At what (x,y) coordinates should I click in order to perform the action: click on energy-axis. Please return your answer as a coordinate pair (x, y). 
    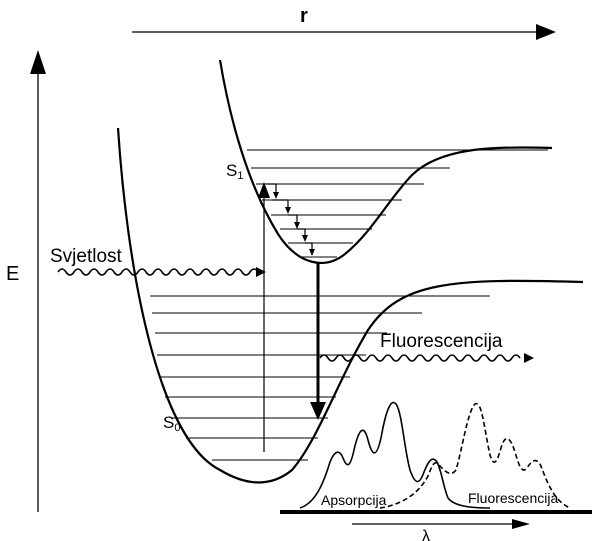
    Looking at the image, I should click on (38, 281).